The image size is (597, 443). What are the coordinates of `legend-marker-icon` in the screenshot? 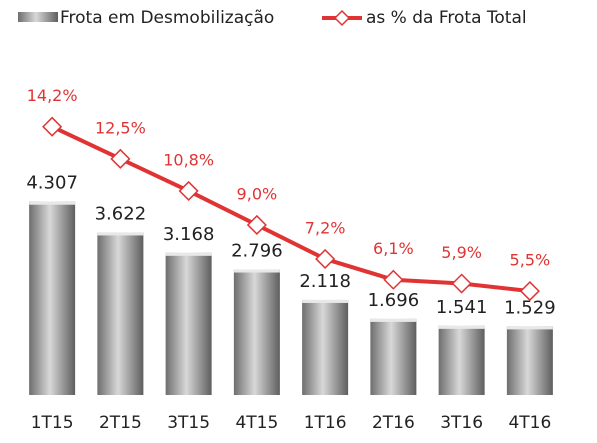 It's located at (342, 18).